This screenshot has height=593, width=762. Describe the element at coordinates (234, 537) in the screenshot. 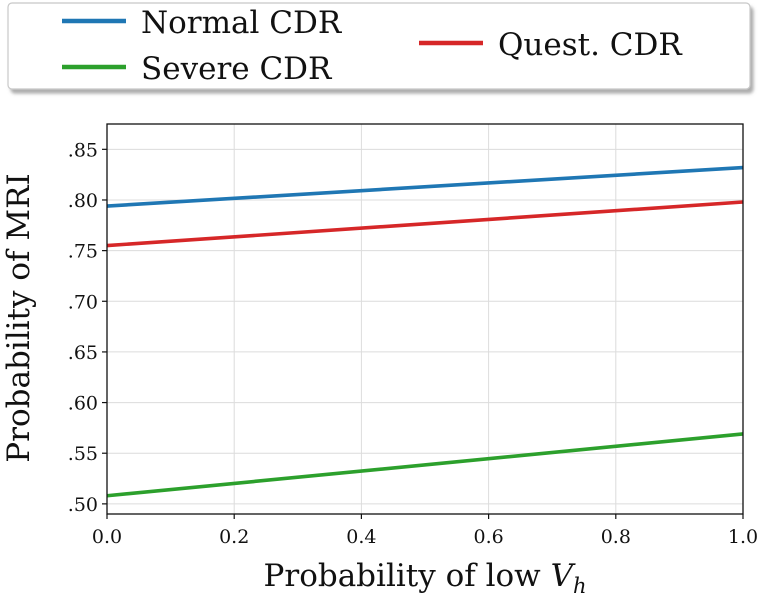

I see `x-tick-label: 0.2` at that location.